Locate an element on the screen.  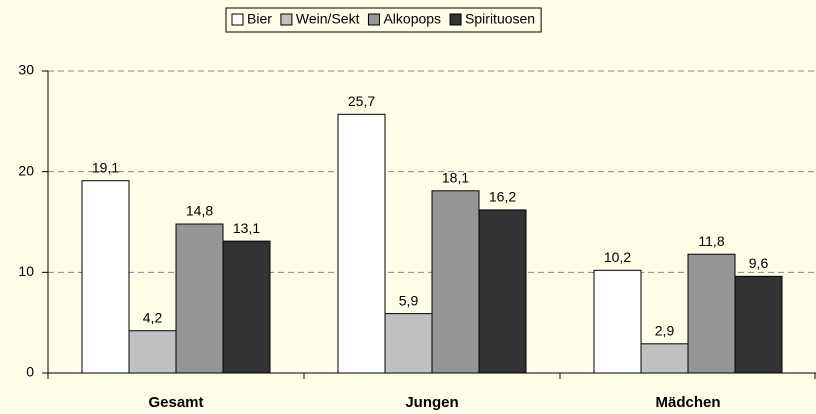
value-label: 25,7 is located at coordinates (361, 101).